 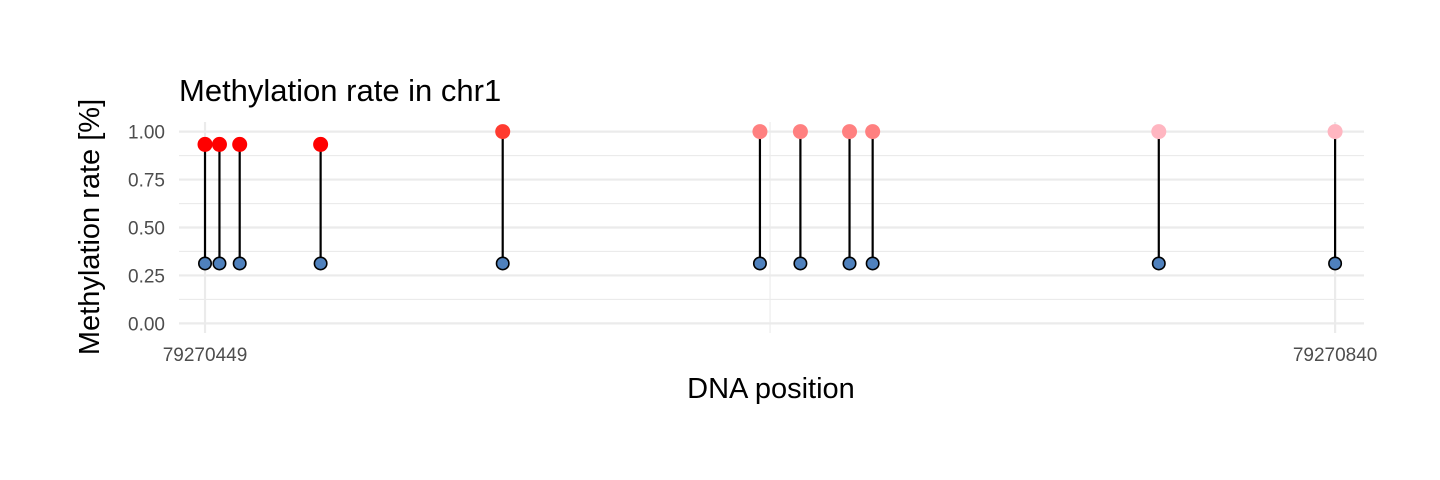 What do you see at coordinates (771, 389) in the screenshot?
I see `x-axis-title: DNA position` at bounding box center [771, 389].